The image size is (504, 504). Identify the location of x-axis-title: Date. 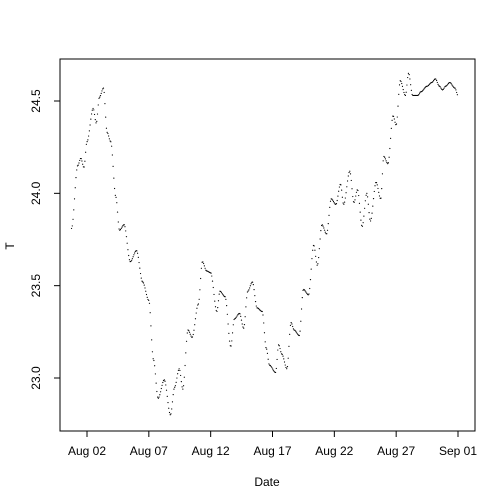
(267, 482).